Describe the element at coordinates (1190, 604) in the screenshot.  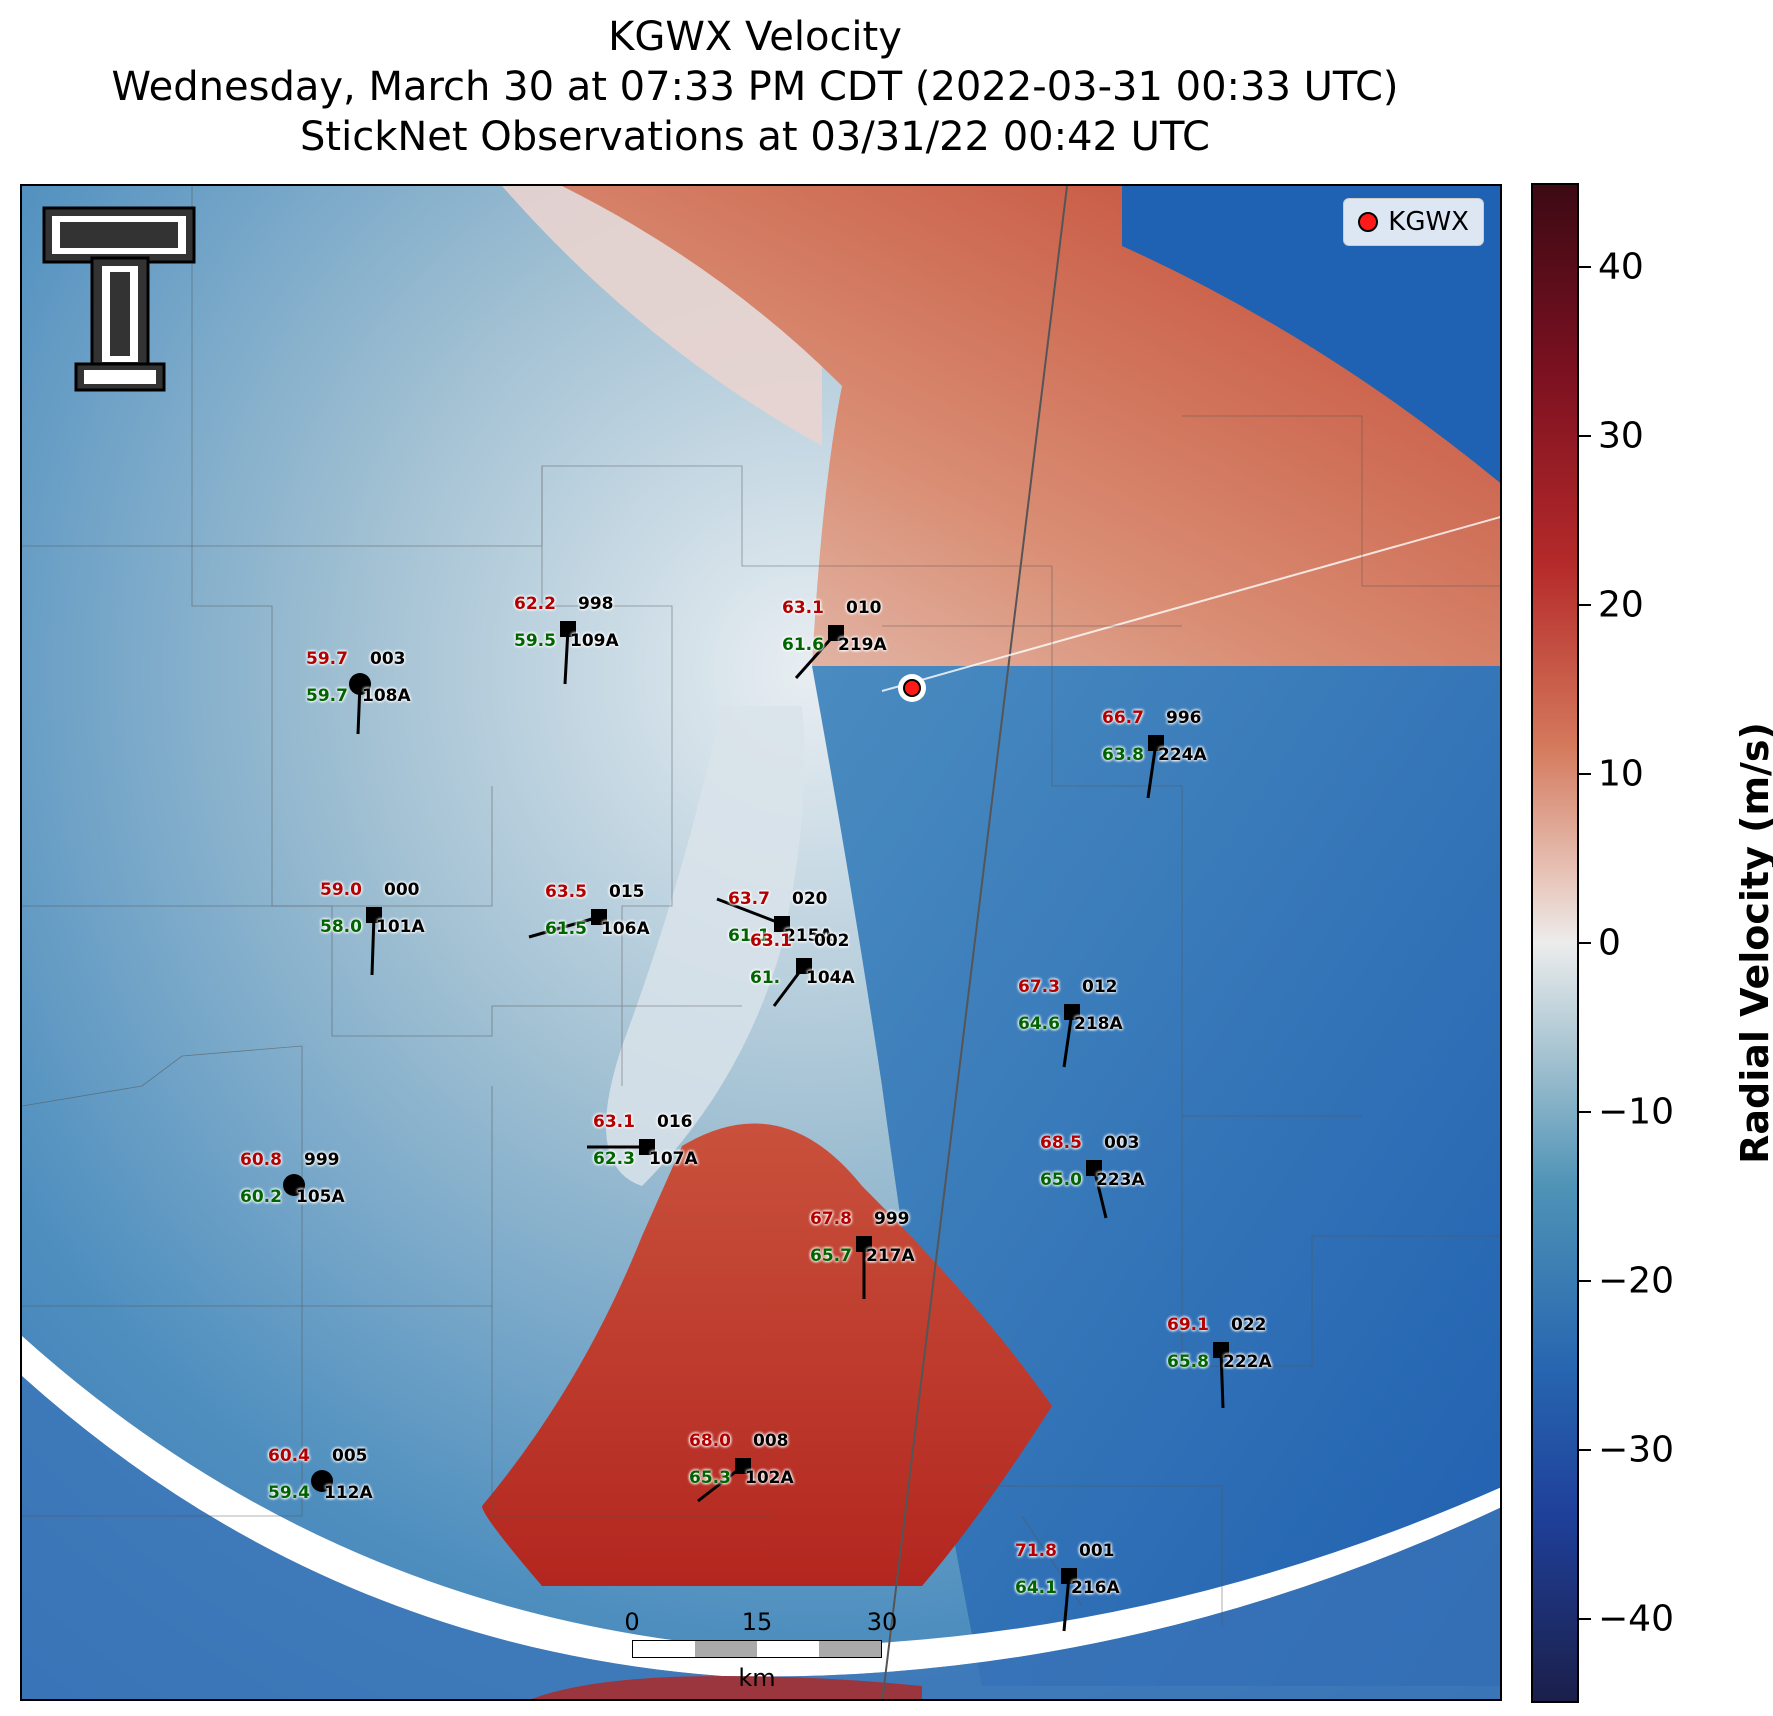
I see `radar-artifact-spike` at that location.